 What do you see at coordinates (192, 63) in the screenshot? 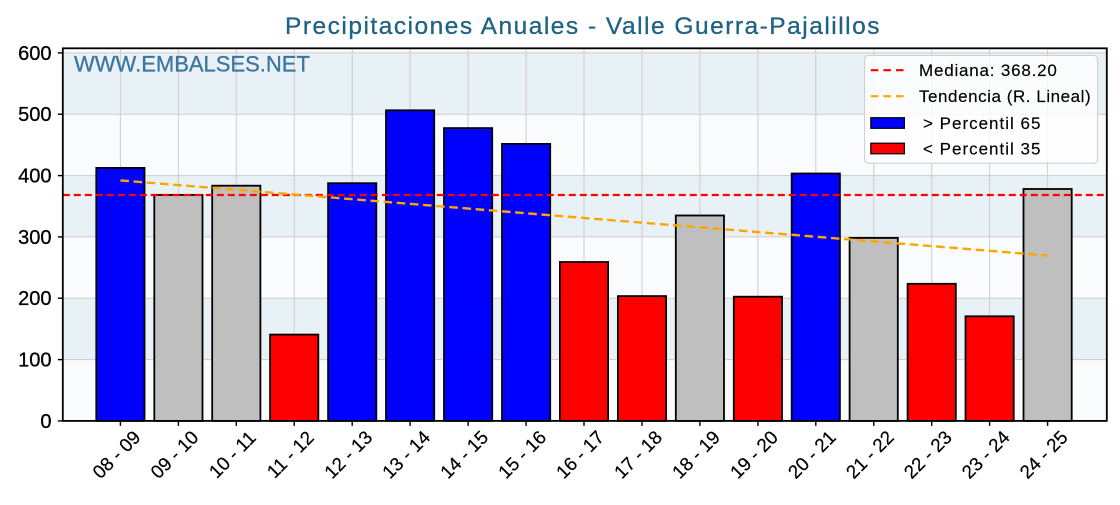
I see `svg-text: WWW.EMBALSES.NET` at bounding box center [192, 63].